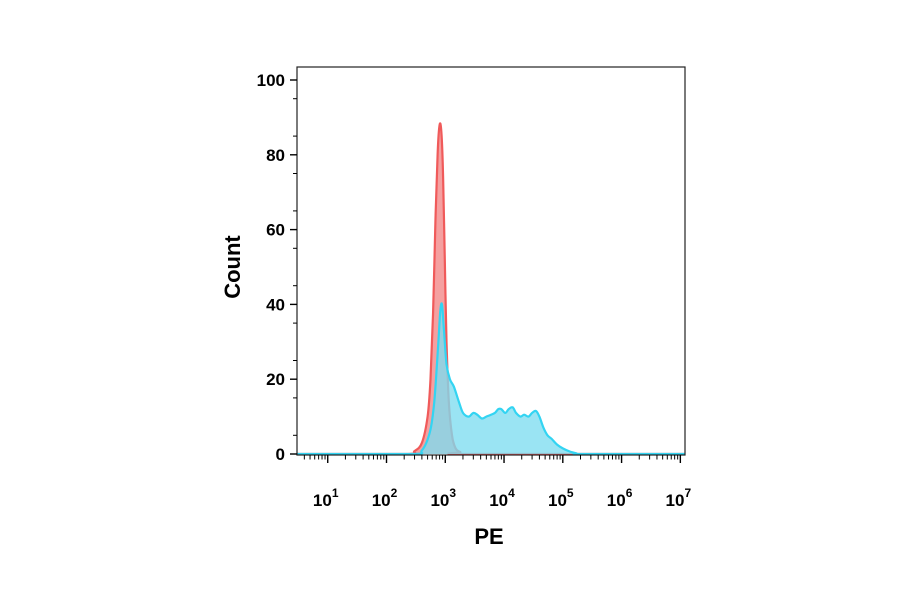 This screenshot has height=594, width=900. I want to click on x-axis-title: PE, so click(488, 536).